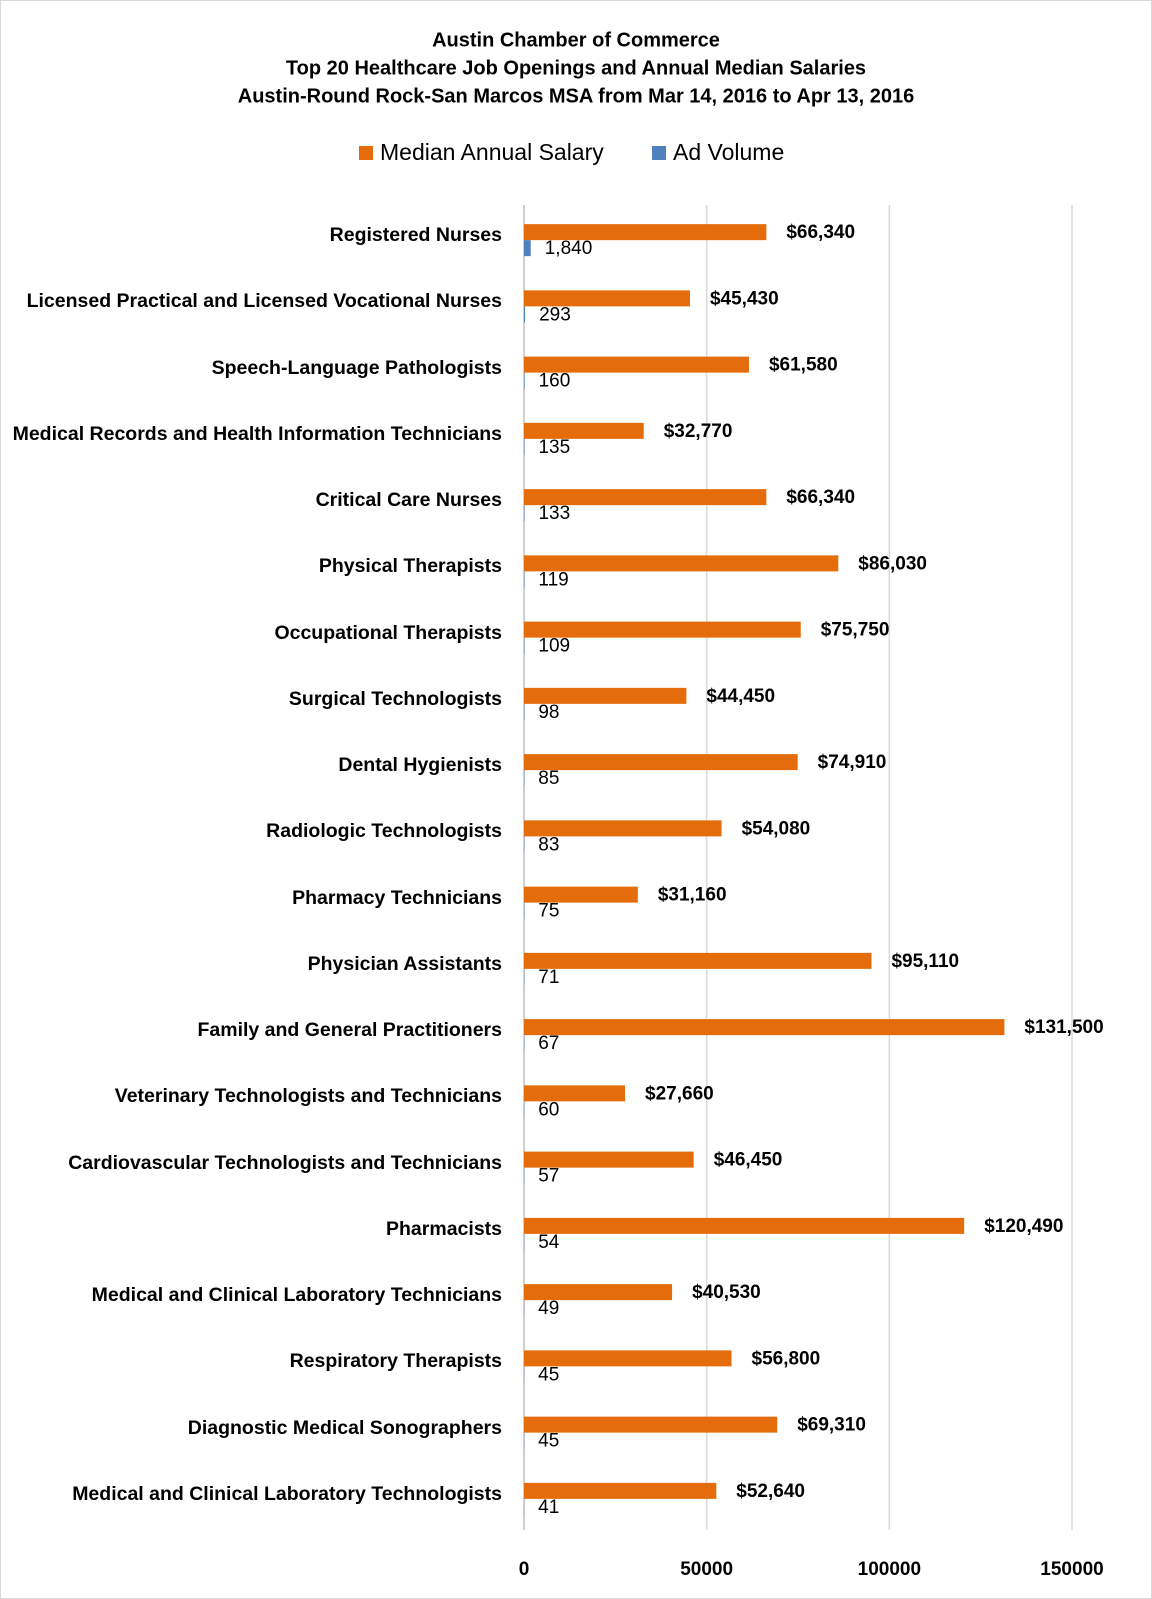 The image size is (1152, 1599). What do you see at coordinates (698, 431) in the screenshot?
I see `data-label: $32,770` at bounding box center [698, 431].